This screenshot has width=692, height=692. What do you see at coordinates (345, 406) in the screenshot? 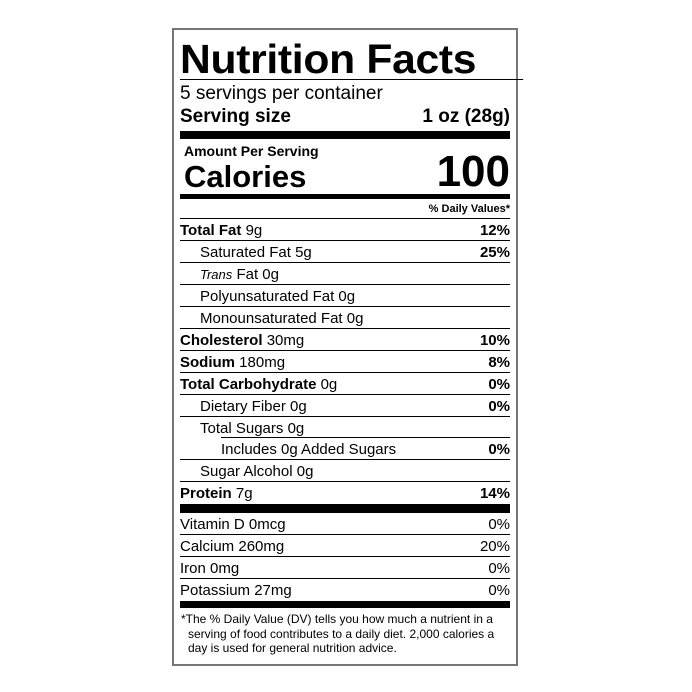
I see `nutrient-row-dietary-fiber: Dietary Fiber 0g 0%` at bounding box center [345, 406].